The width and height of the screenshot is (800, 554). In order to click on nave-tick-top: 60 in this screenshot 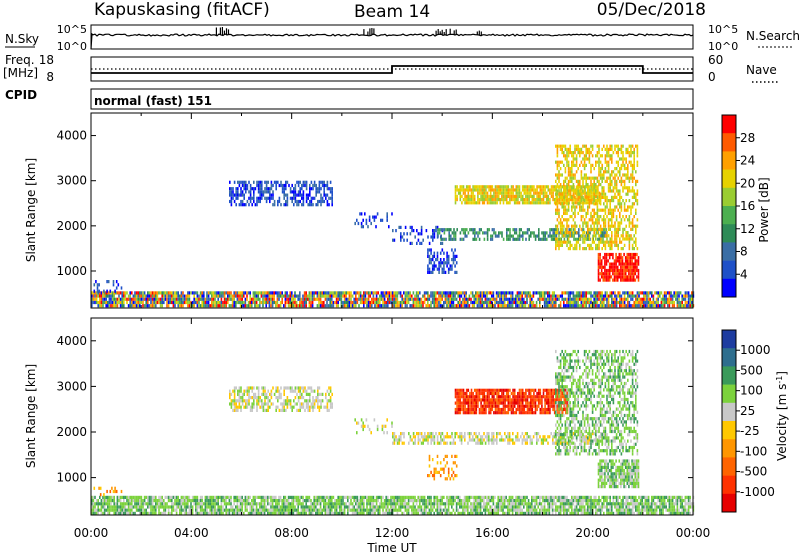, I will do `click(715, 60)`.